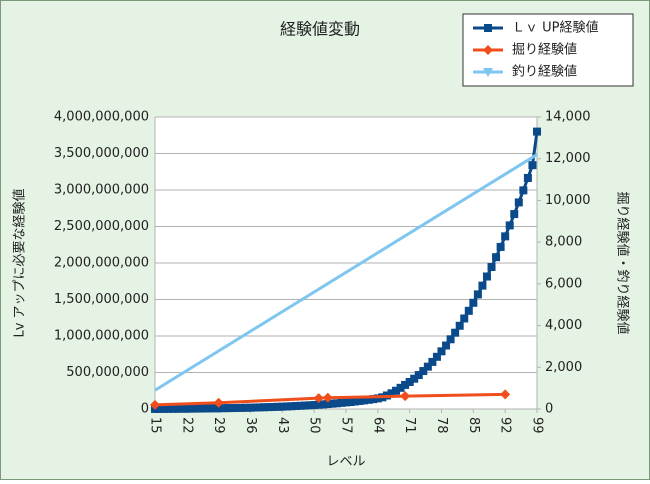 This screenshot has width=650, height=484. What do you see at coordinates (250, 425) in the screenshot?
I see `x-tick-label: 36` at bounding box center [250, 425].